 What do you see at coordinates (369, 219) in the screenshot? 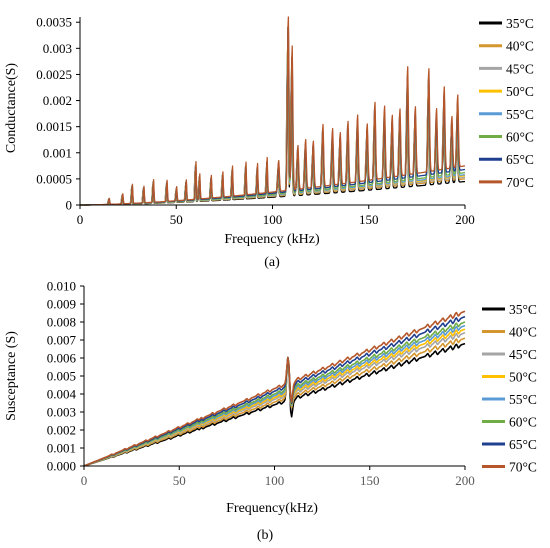
I see `conductance-x-tick-label: 150` at bounding box center [369, 219].